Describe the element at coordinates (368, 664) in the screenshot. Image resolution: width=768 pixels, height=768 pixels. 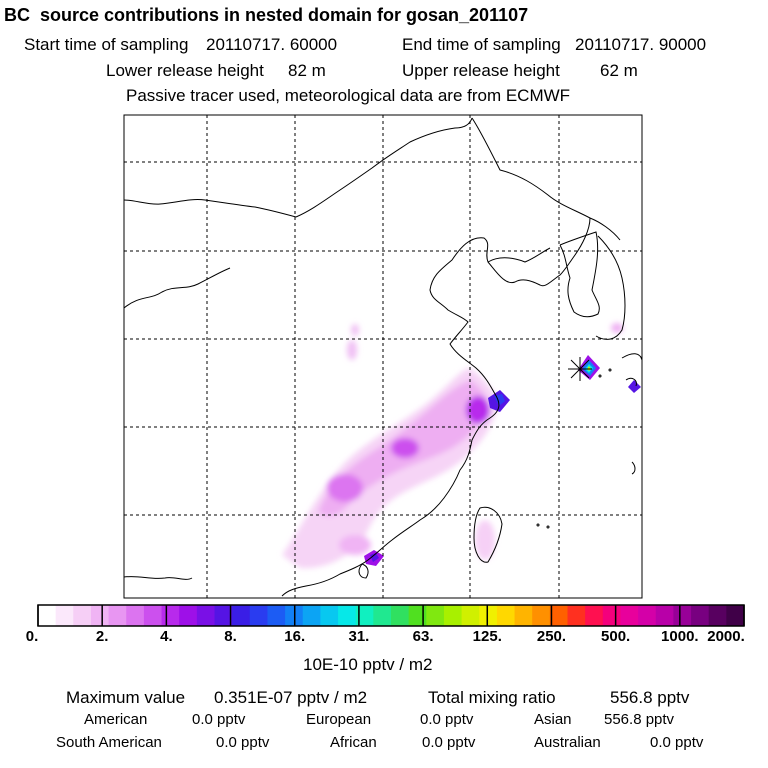
I see `colorbar-unit: 10E-10 pptv / m2` at that location.